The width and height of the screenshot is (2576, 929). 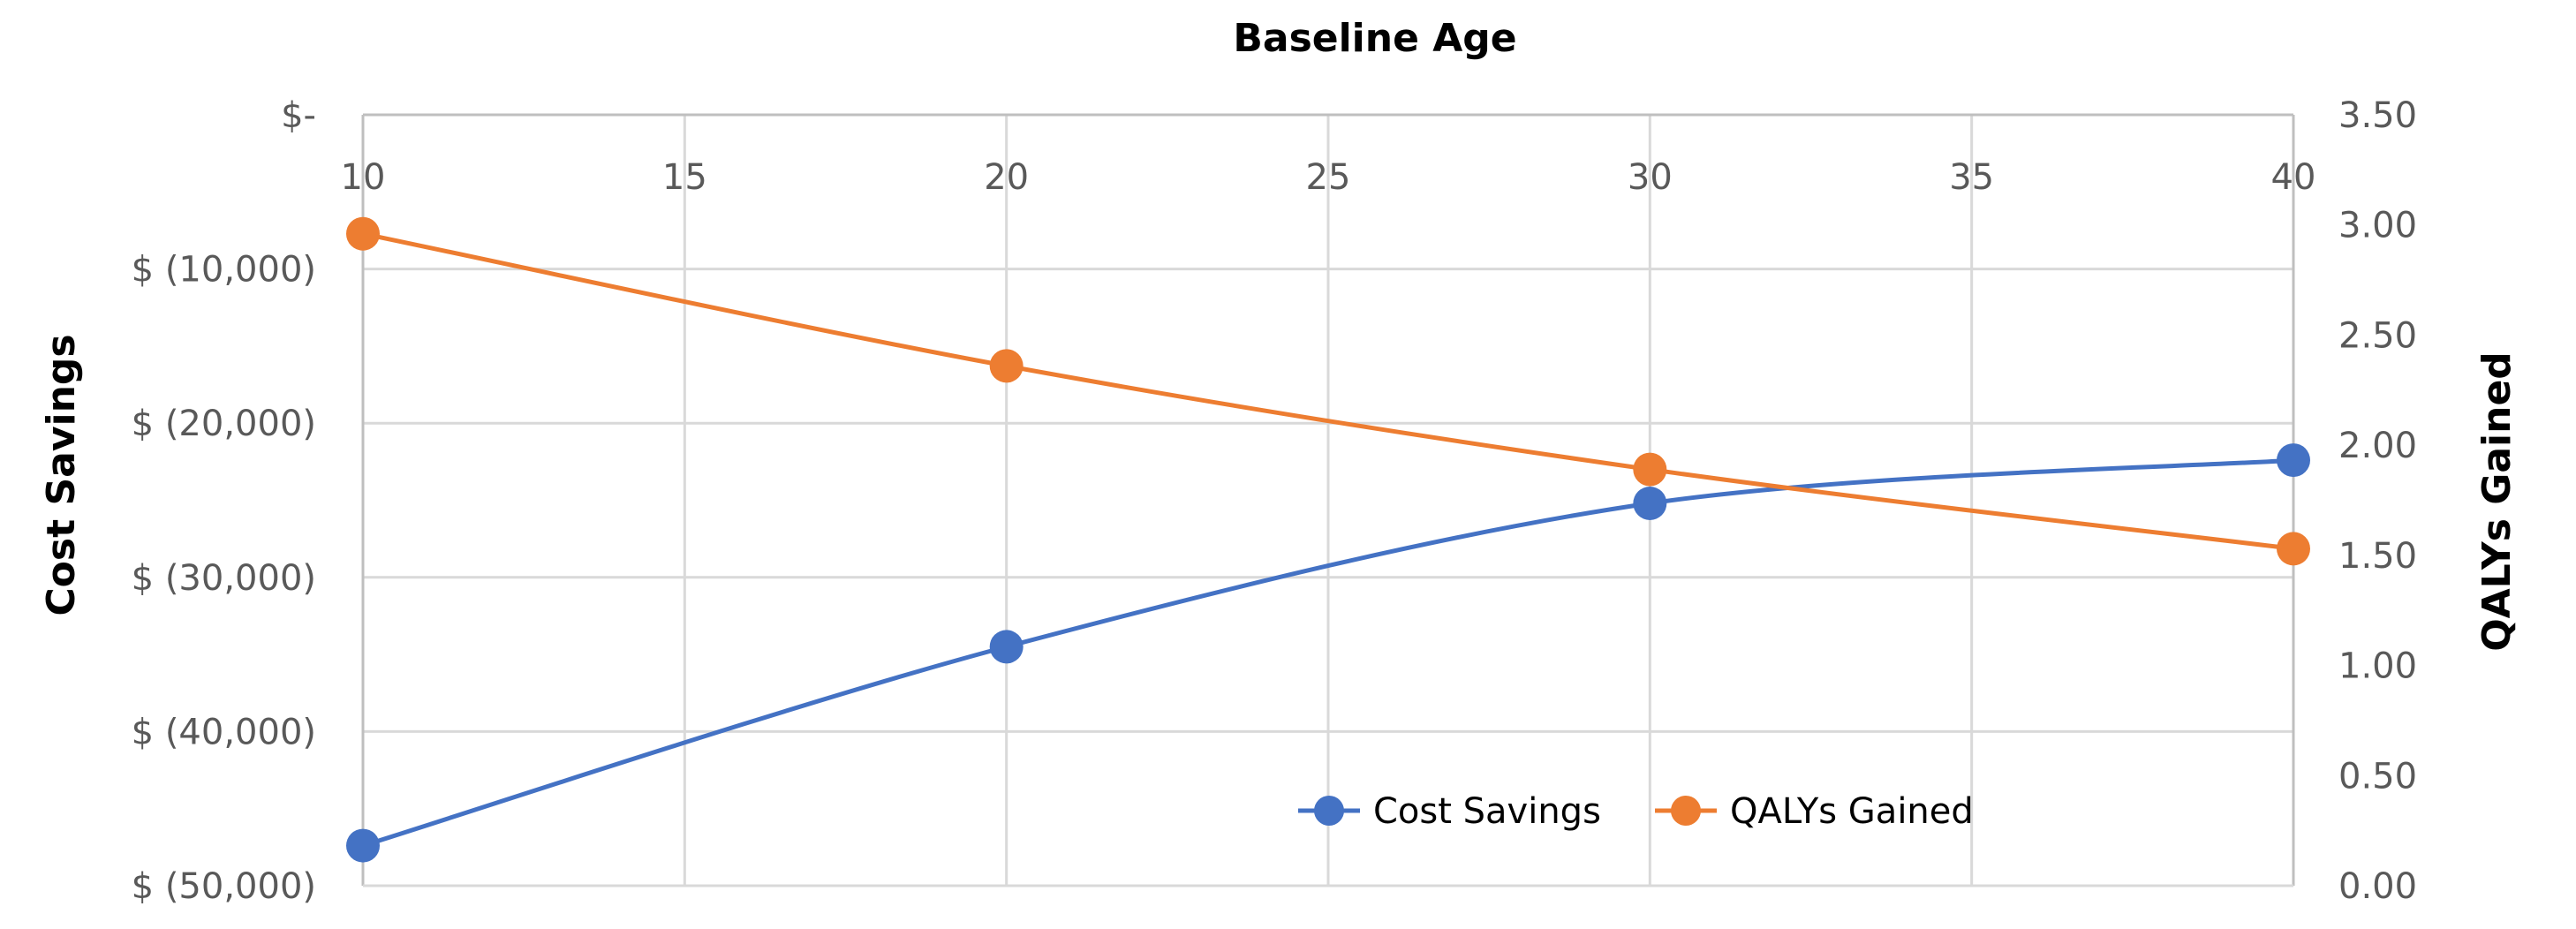 I want to click on legend-item-cost-savings: Cost Savings, so click(x=1449, y=811).